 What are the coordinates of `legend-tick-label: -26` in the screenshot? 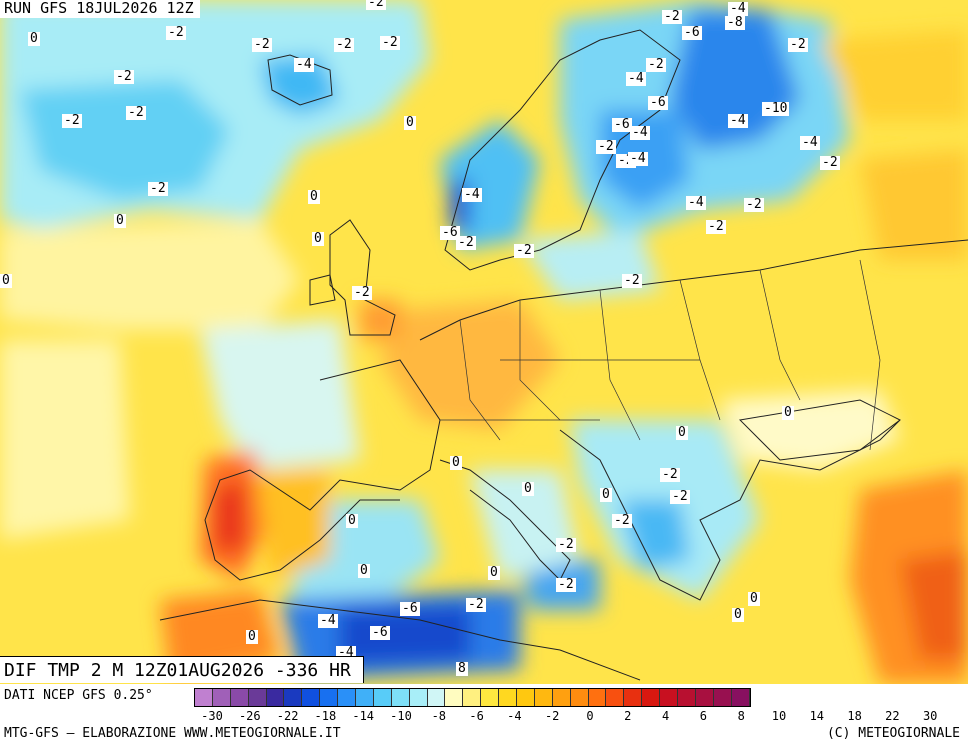 It's located at (249, 716).